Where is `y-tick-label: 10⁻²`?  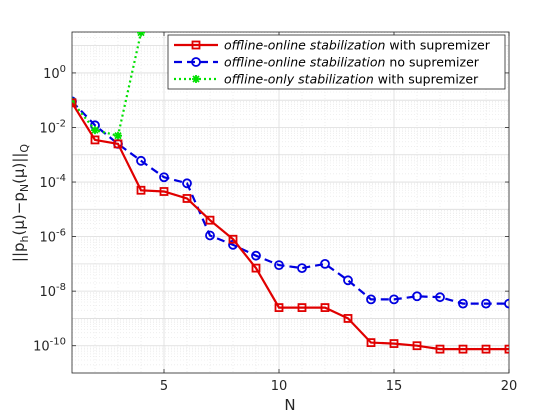
y-tick-label: 10⁻² is located at coordinates (52, 127).